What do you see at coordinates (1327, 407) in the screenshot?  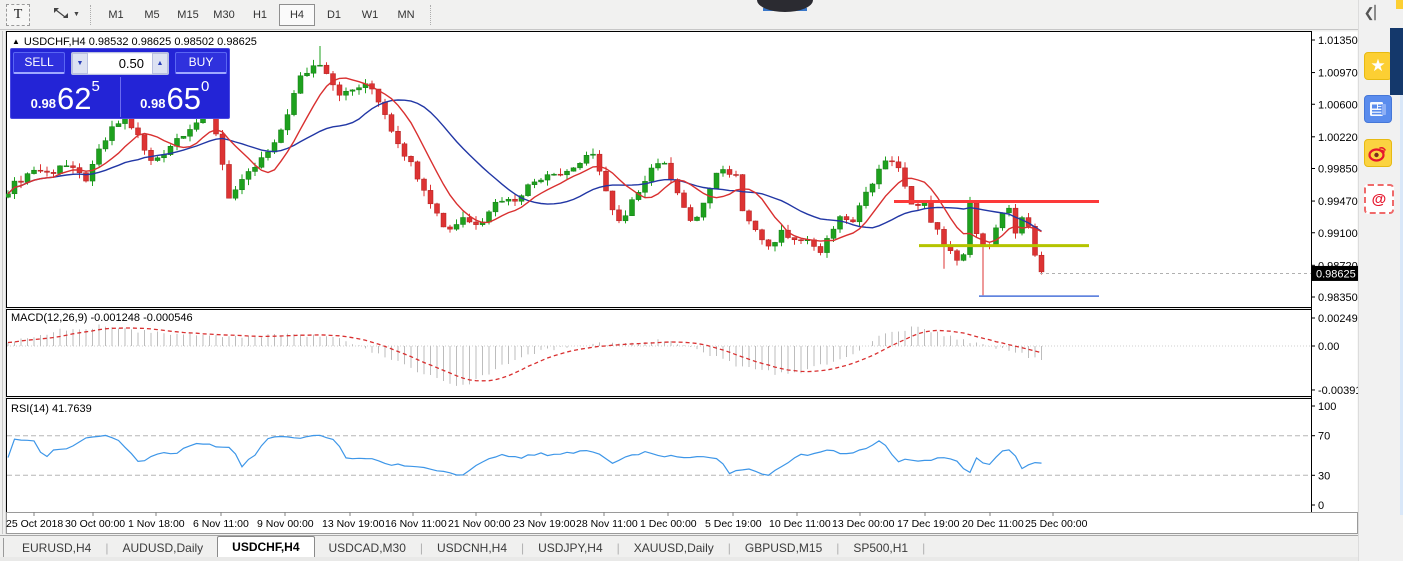 I see `rsi-axis-label: 100` at bounding box center [1327, 407].